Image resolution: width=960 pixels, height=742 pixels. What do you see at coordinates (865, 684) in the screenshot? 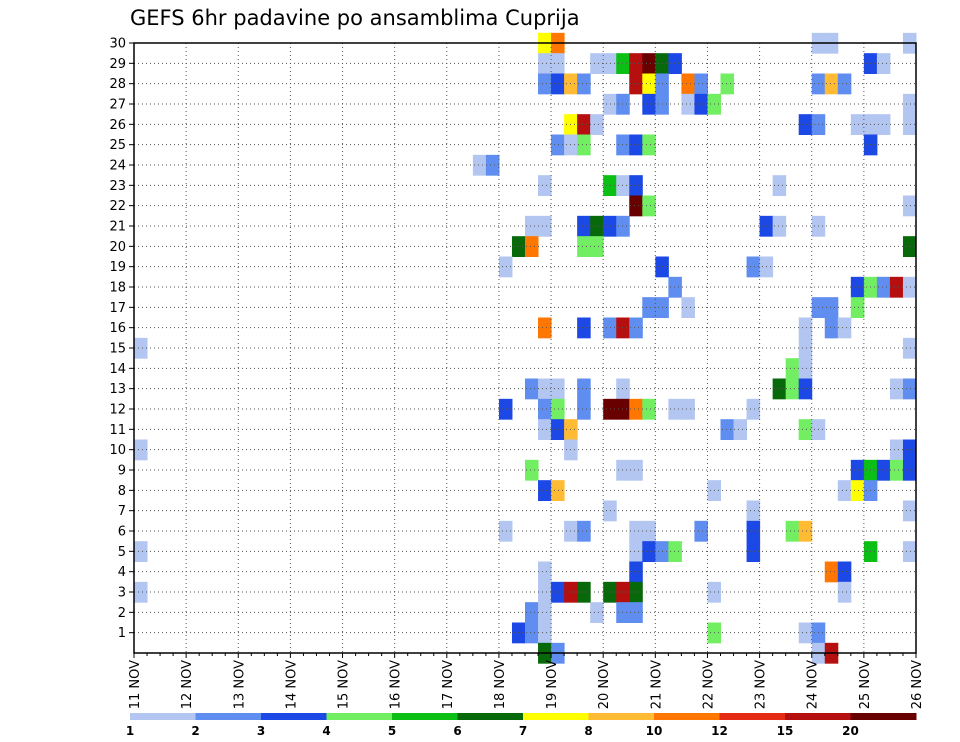
I see `x-tick-label: 25 NOV` at bounding box center [865, 684].